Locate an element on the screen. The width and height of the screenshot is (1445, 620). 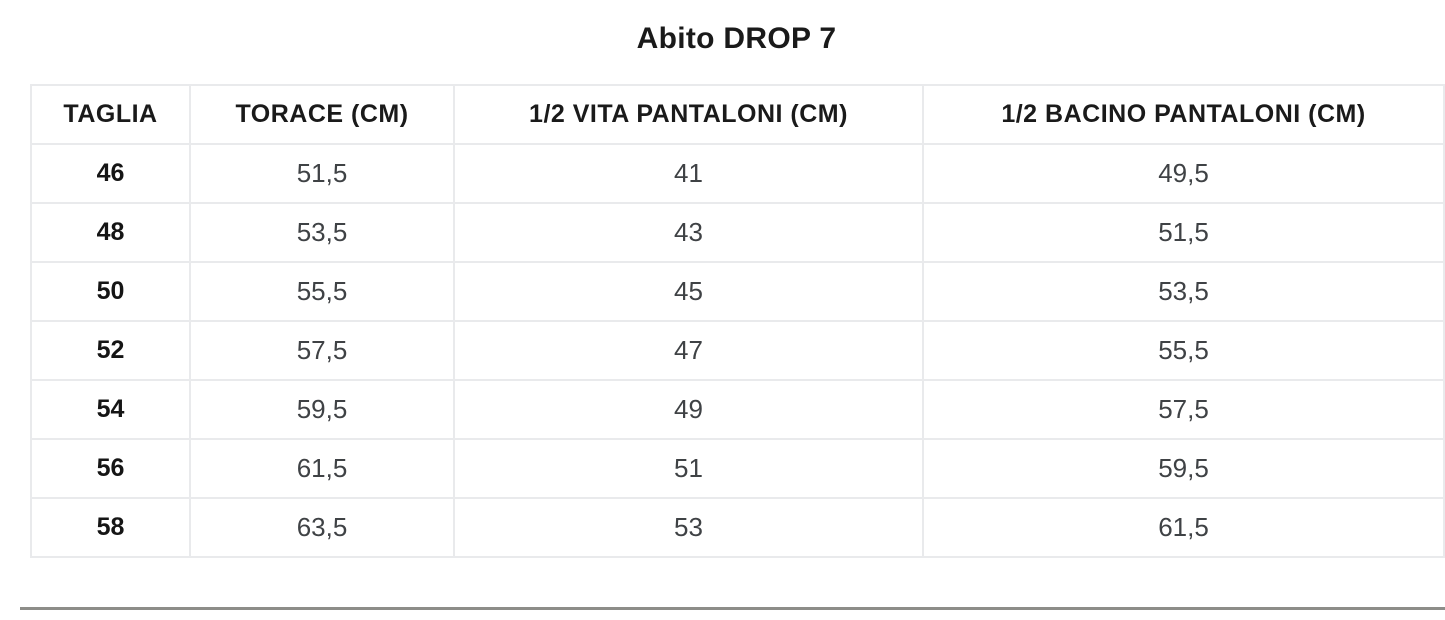
column-header-taglia: TAGLIA is located at coordinates (110, 114).